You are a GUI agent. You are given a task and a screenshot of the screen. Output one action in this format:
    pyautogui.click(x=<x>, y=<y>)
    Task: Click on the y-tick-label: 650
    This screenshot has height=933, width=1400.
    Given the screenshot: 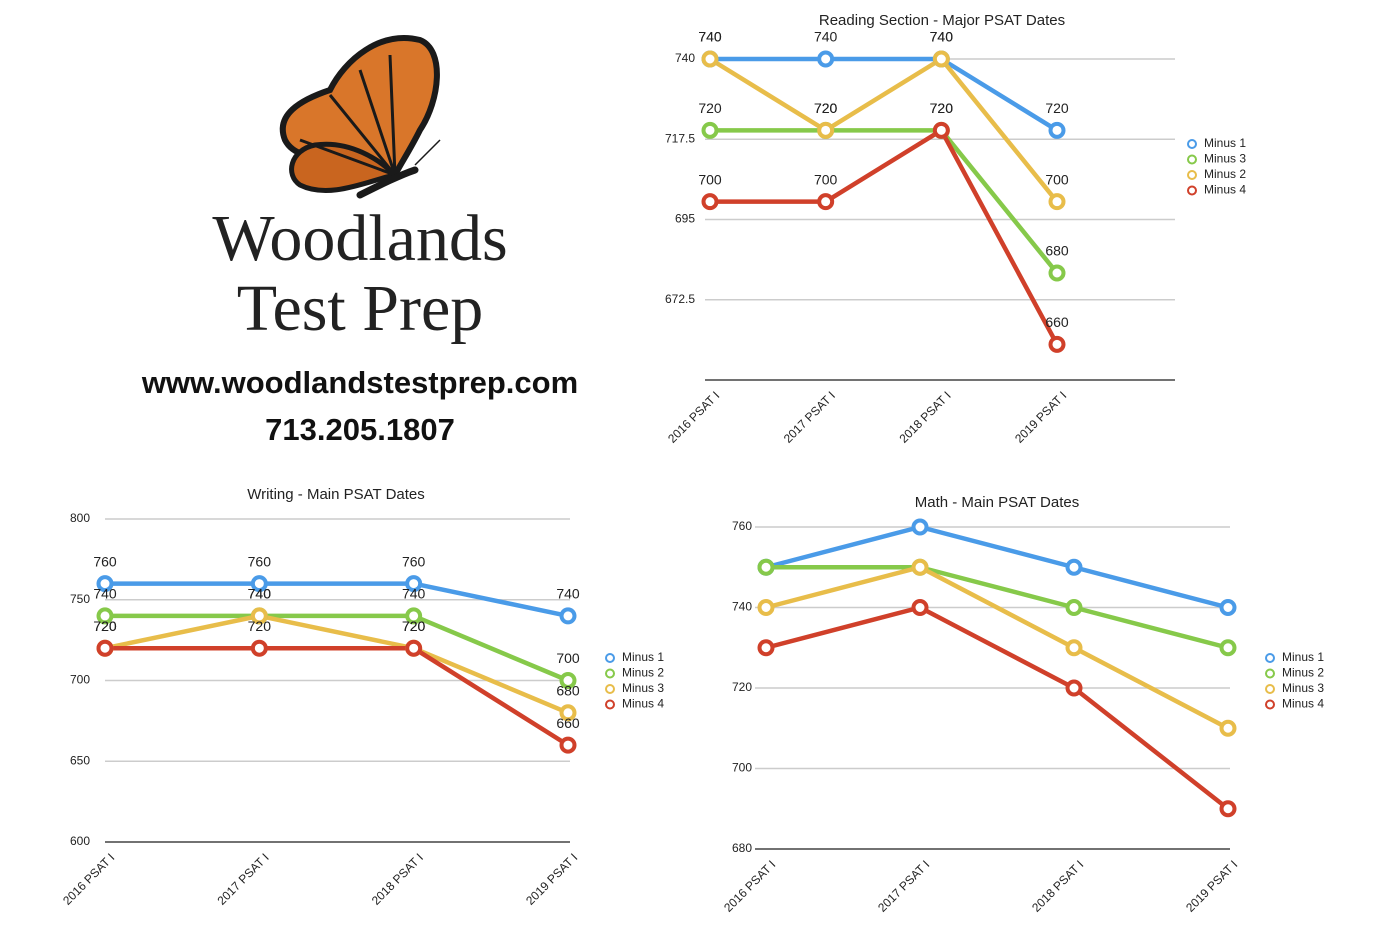 What is the action you would take?
    pyautogui.click(x=80, y=760)
    